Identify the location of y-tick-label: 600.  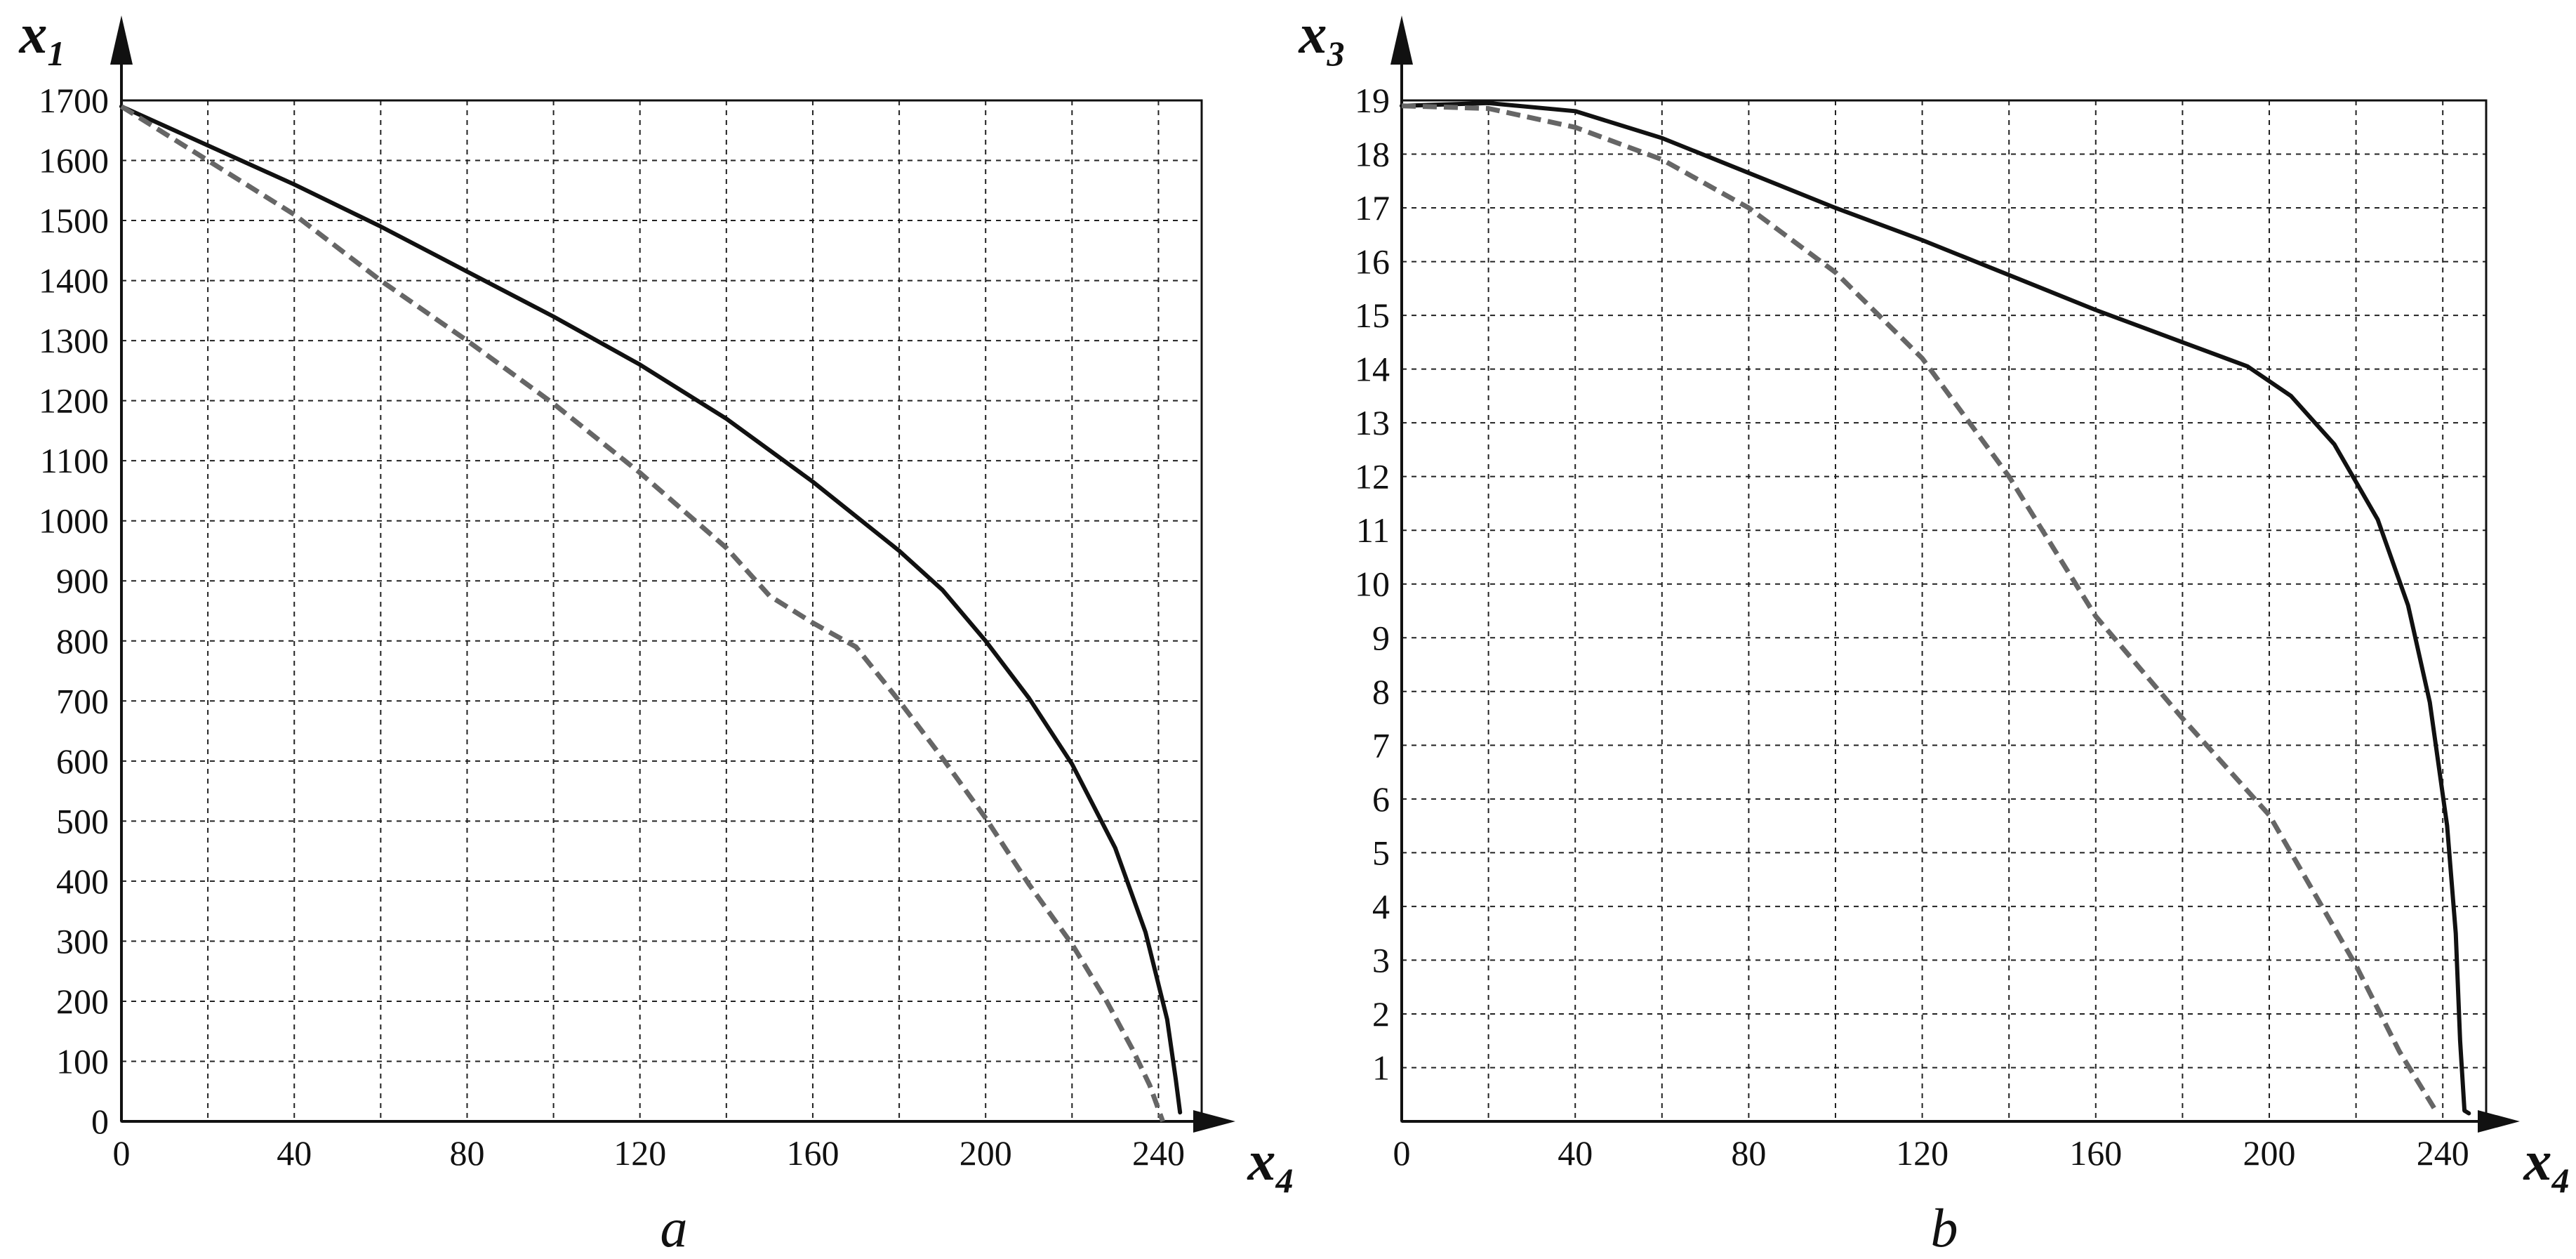
(83, 761).